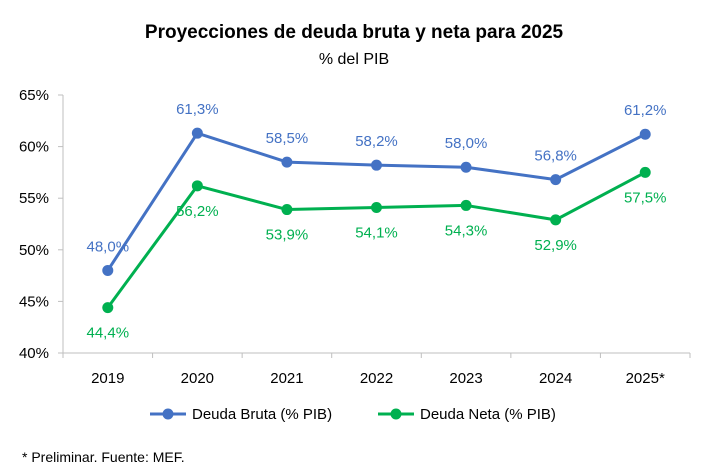  I want to click on y-tick-label: 55%, so click(34, 198).